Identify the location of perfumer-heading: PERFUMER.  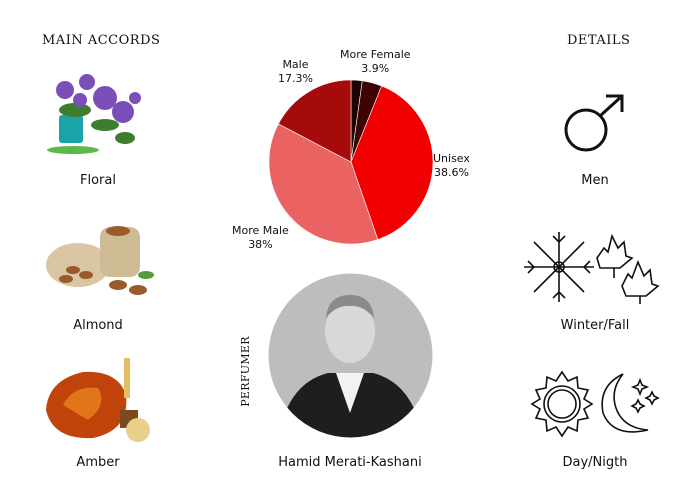
(245, 371).